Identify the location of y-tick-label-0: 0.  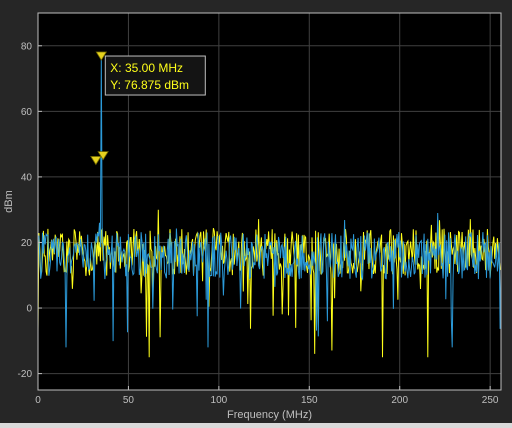
(29, 309).